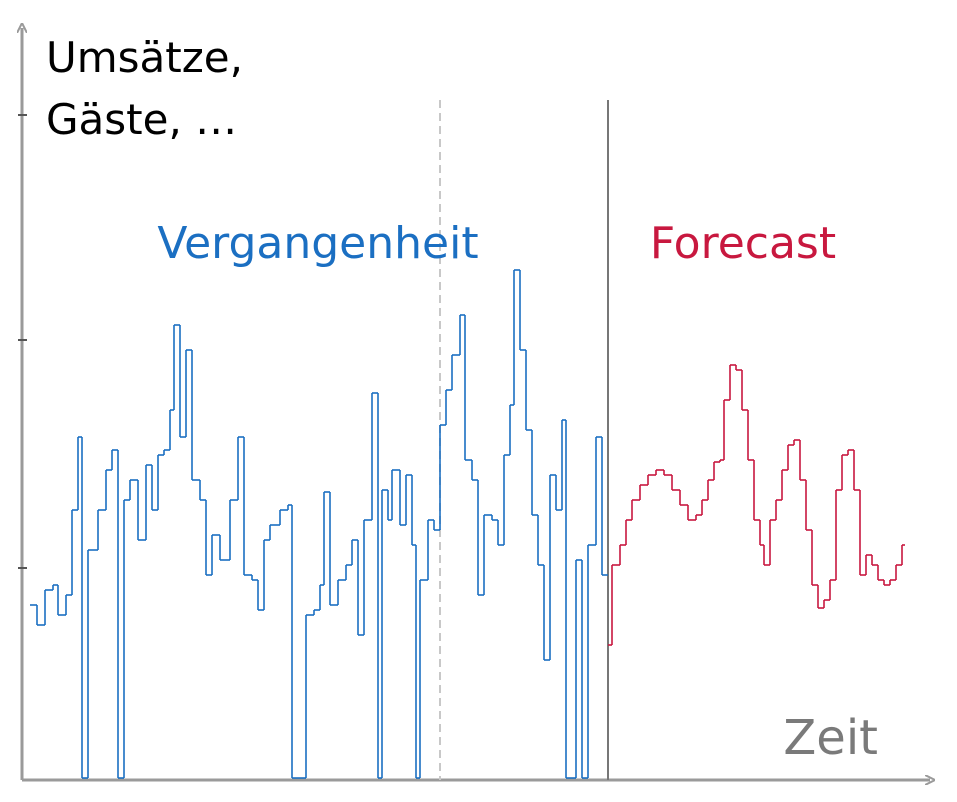 The height and width of the screenshot is (802, 957). What do you see at coordinates (317, 243) in the screenshot?
I see `series-label: Vergangenheit` at bounding box center [317, 243].